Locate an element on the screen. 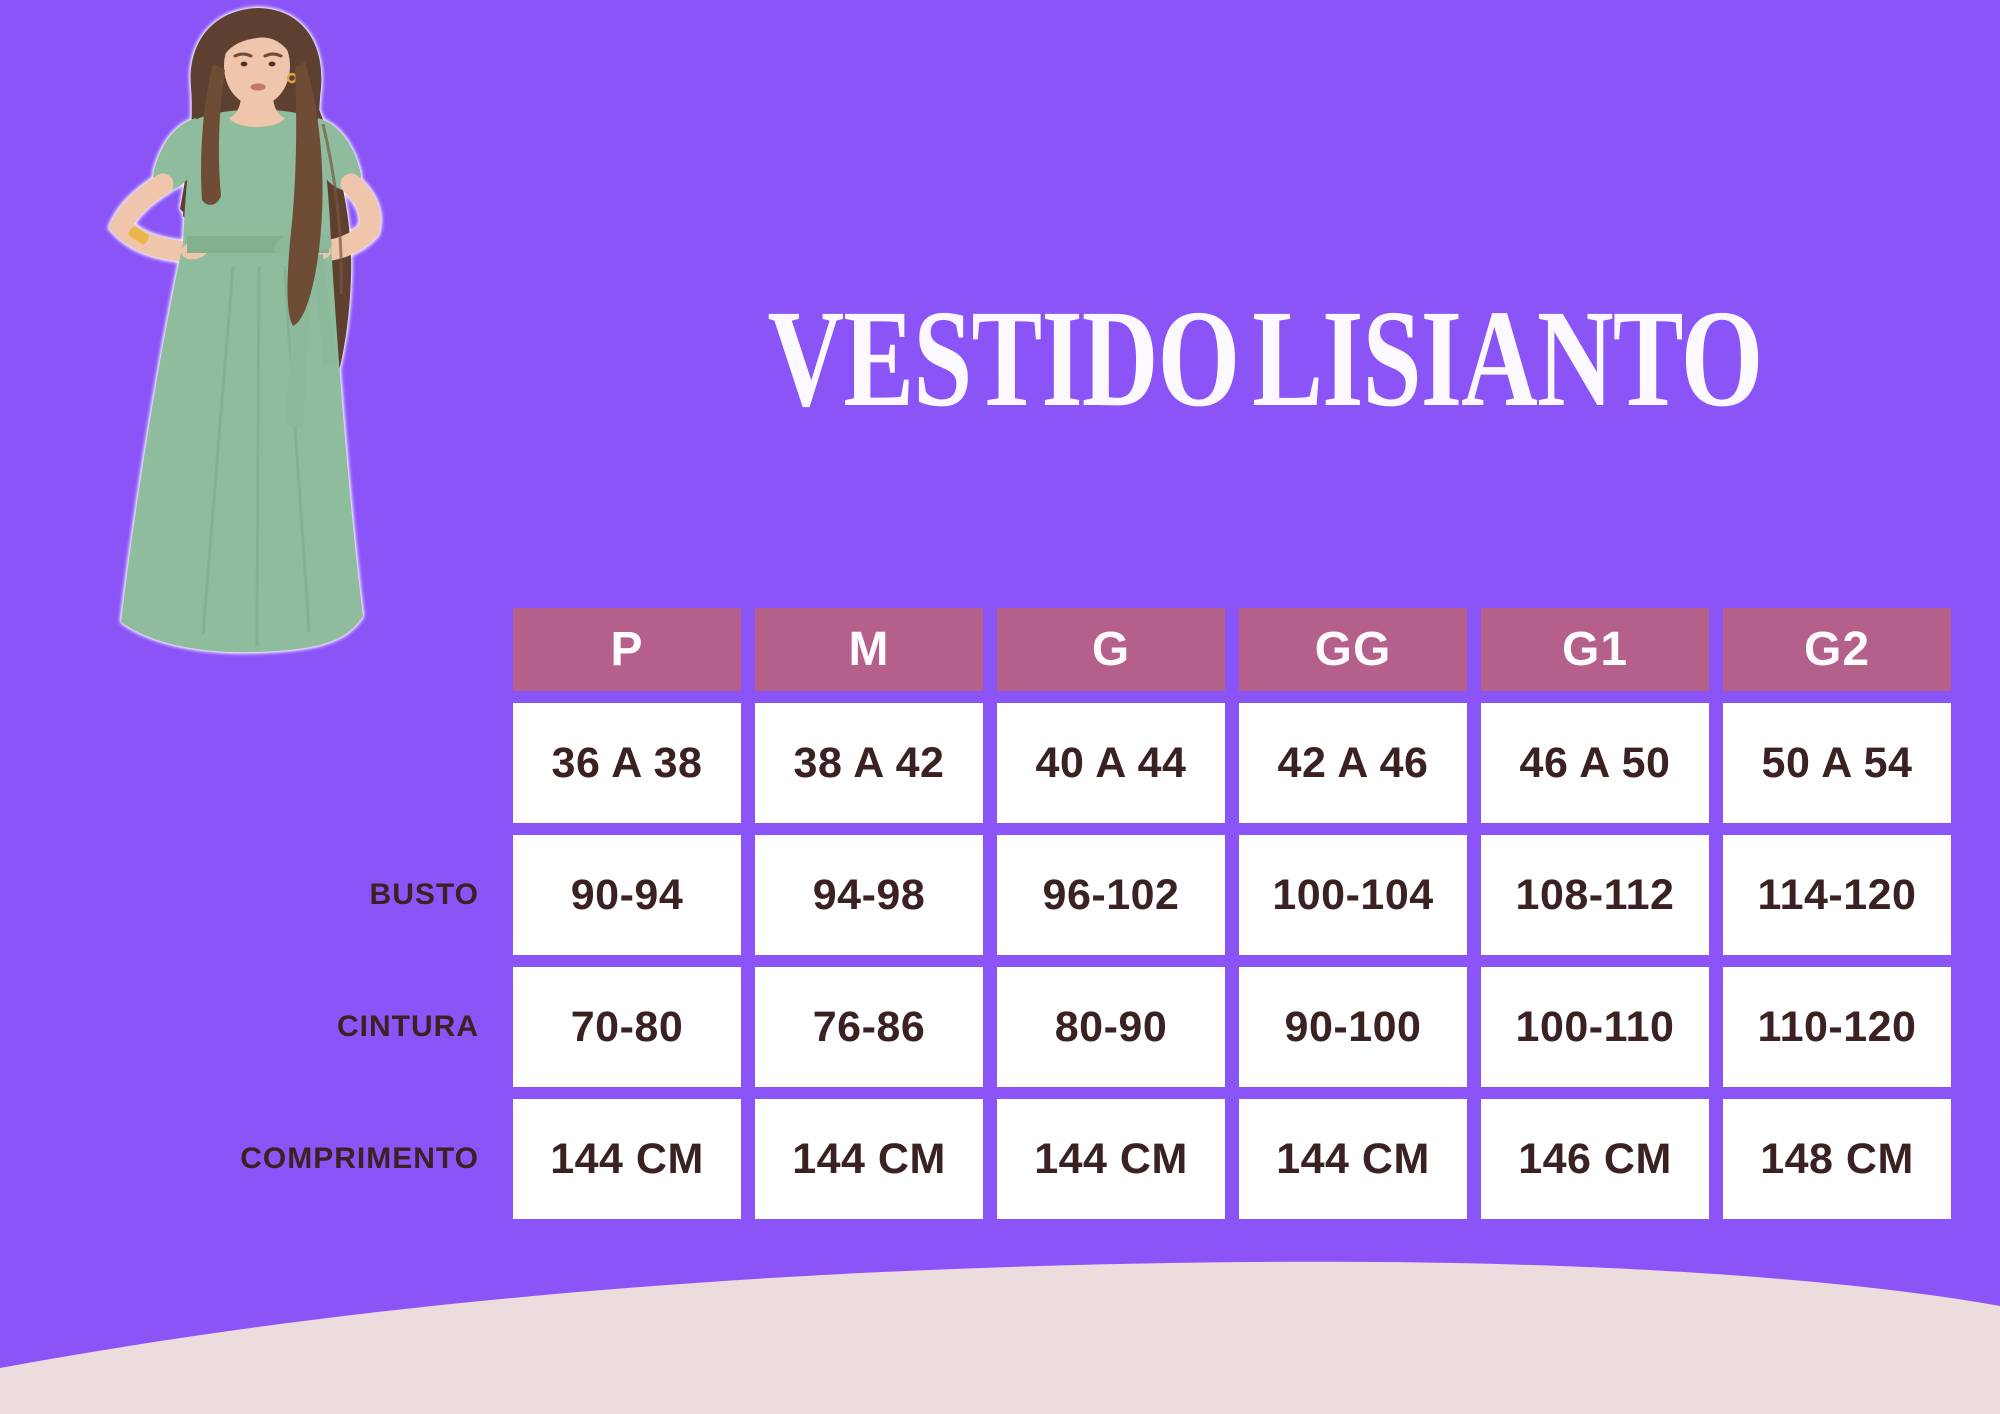 Image resolution: width=2000 pixels, height=1414 pixels. model-arms is located at coordinates (244, 218).